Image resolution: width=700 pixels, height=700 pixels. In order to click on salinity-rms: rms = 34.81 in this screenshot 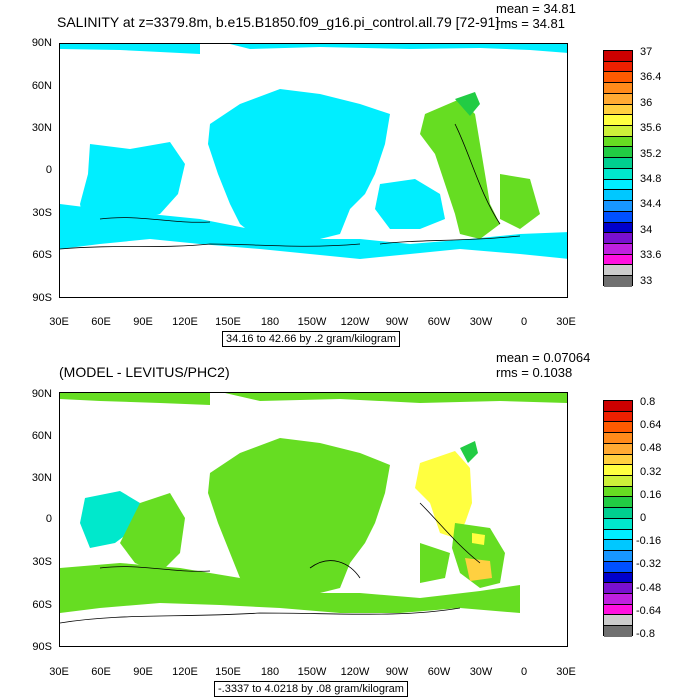, I will do `click(531, 23)`.